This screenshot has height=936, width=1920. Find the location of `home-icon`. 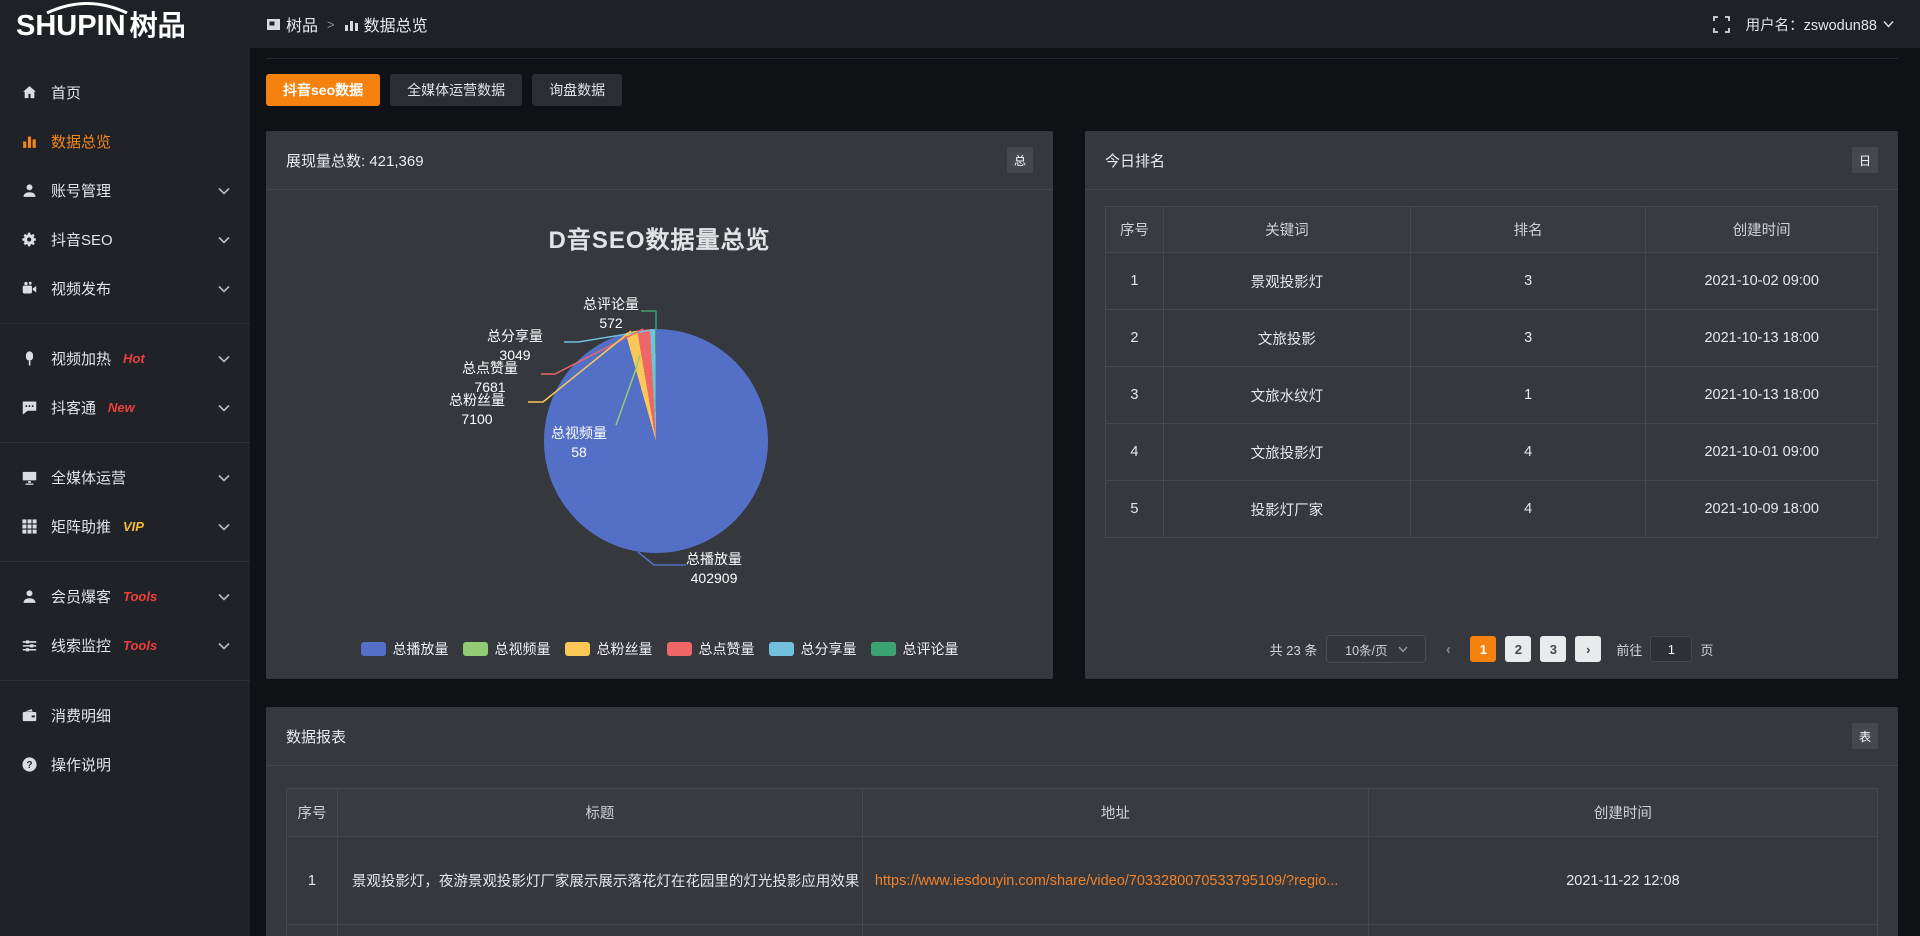

home-icon is located at coordinates (29, 93).